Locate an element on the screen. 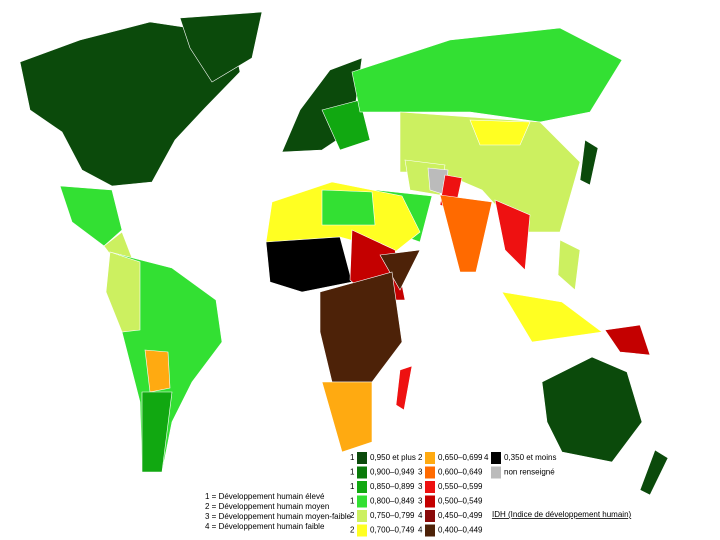 Image resolution: width=720 pixels, height=540 pixels. legend-label: 0,750–0,799 is located at coordinates (392, 515).